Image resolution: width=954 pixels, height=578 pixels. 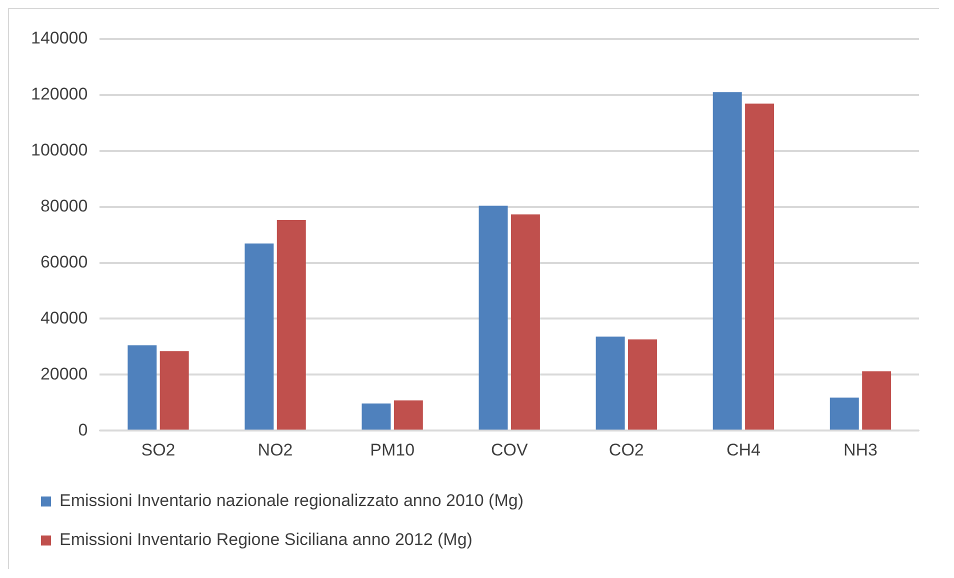 What do you see at coordinates (292, 500) in the screenshot?
I see `legend-label: Emissioni Inventario nazionale regionalizzato anno 2010 (Mg)` at bounding box center [292, 500].